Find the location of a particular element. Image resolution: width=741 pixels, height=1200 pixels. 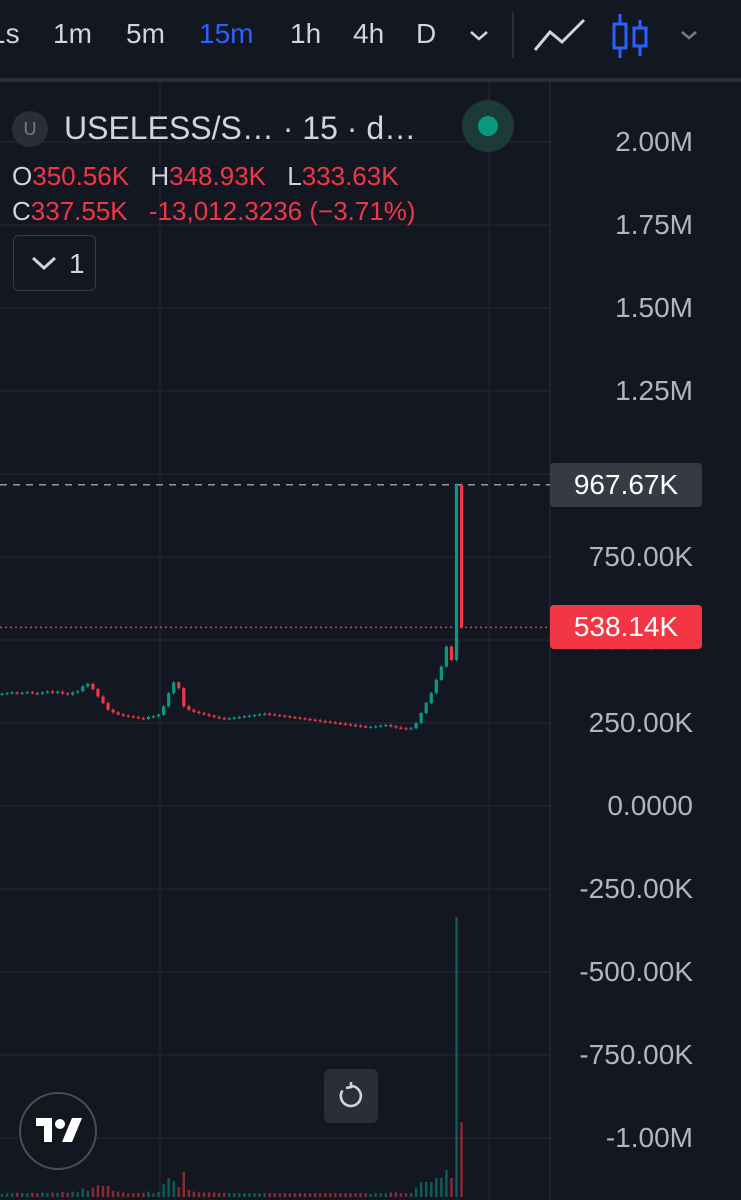

price-label: 1.25M is located at coordinates (654, 390).